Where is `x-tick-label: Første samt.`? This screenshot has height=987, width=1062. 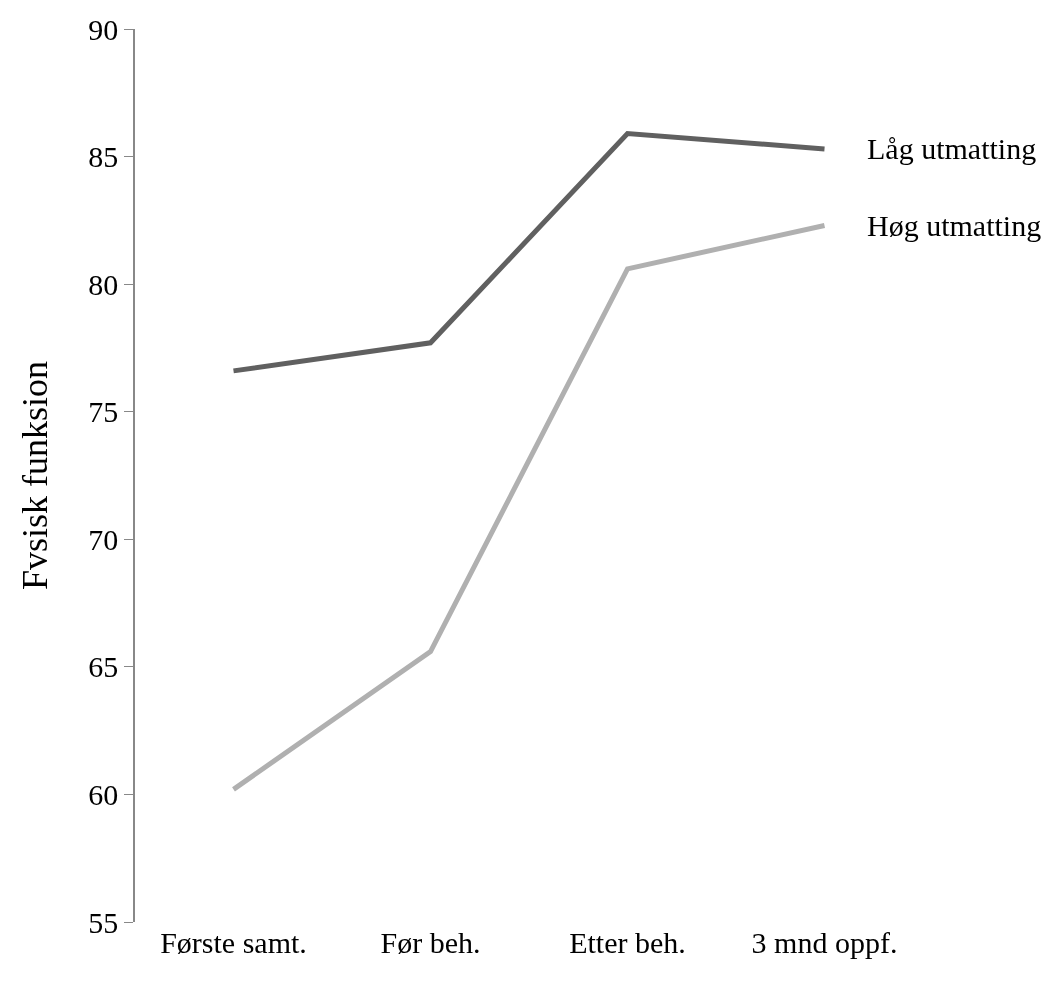
x-tick-label: Første samt. is located at coordinates (233, 942).